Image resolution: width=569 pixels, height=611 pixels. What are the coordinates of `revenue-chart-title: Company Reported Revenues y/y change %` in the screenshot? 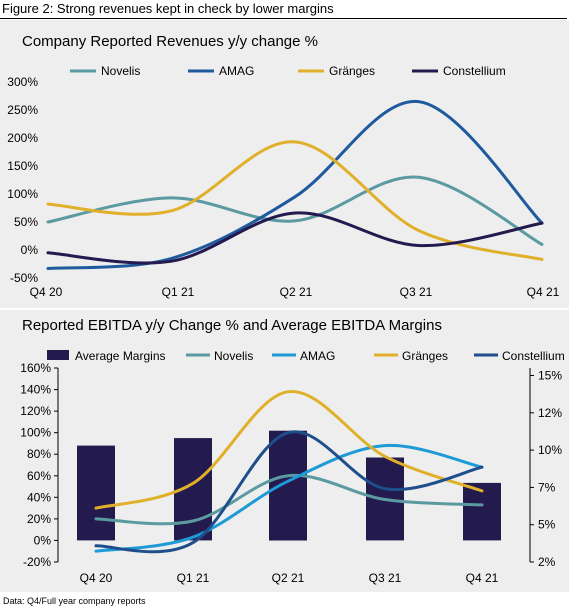 It's located at (170, 41).